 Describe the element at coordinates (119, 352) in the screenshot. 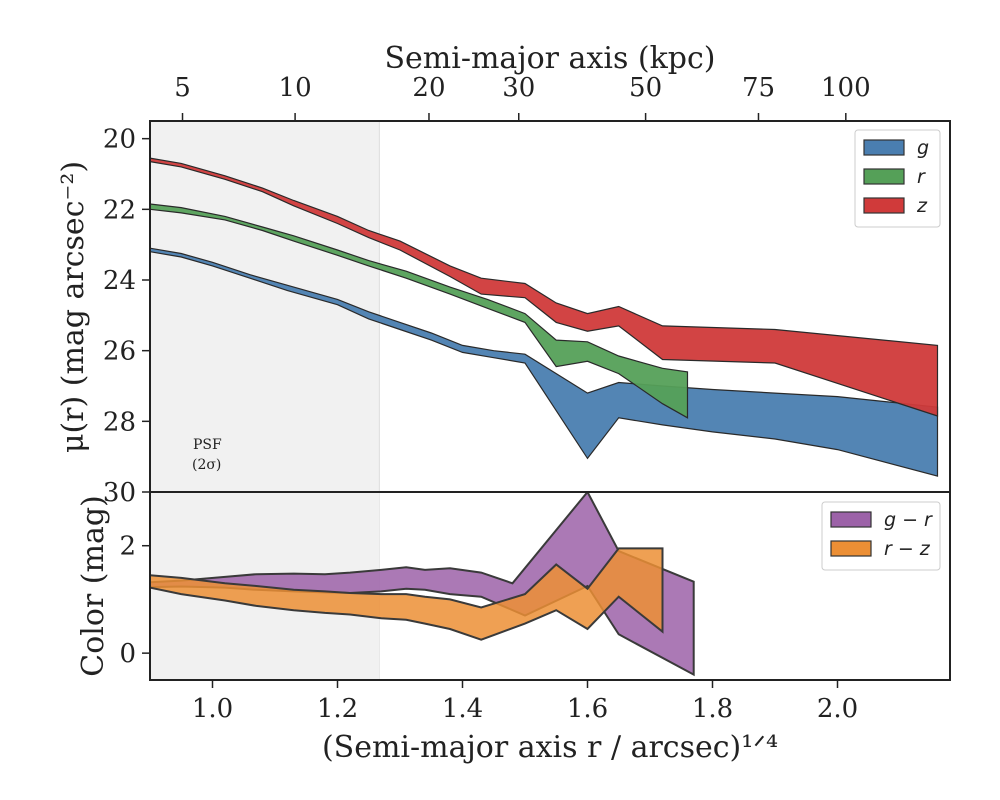

I see `y-tick-label-26: 26` at that location.